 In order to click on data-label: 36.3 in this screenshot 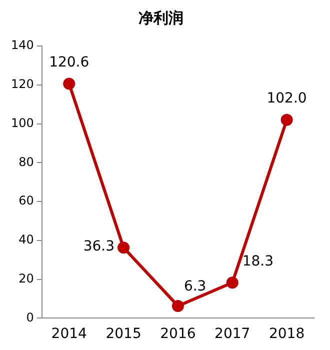, I will do `click(99, 246)`.